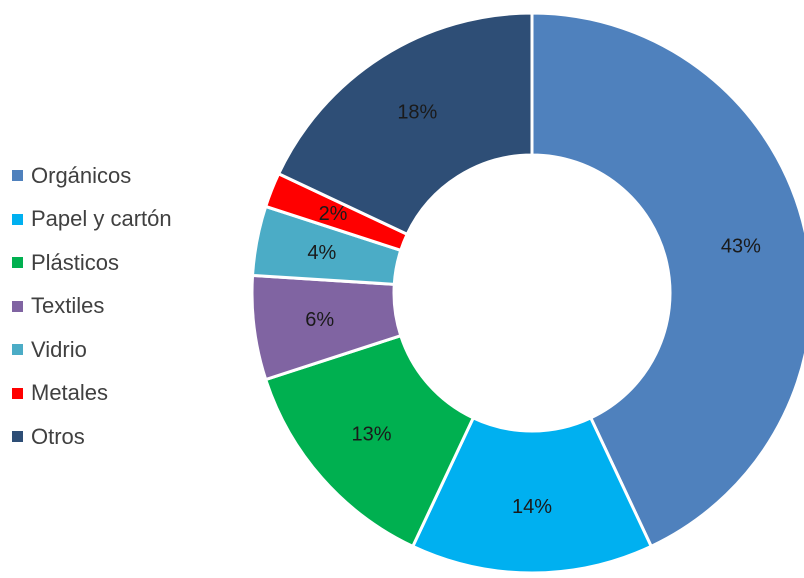 Image resolution: width=804 pixels, height=578 pixels. I want to click on legend-label: Metales, so click(70, 393).